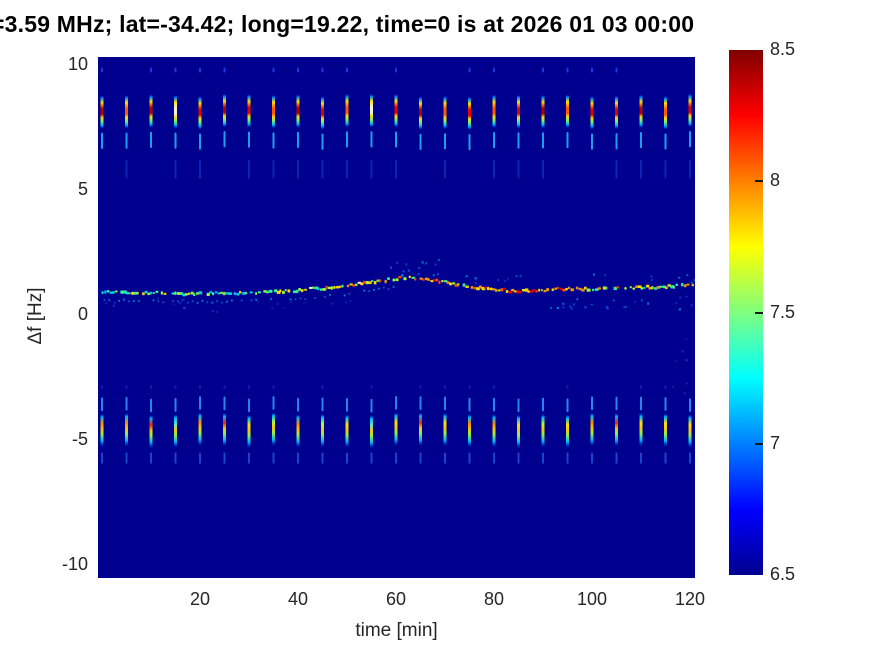 The height and width of the screenshot is (656, 875). What do you see at coordinates (298, 599) in the screenshot?
I see `x-tick-label: 40` at bounding box center [298, 599].